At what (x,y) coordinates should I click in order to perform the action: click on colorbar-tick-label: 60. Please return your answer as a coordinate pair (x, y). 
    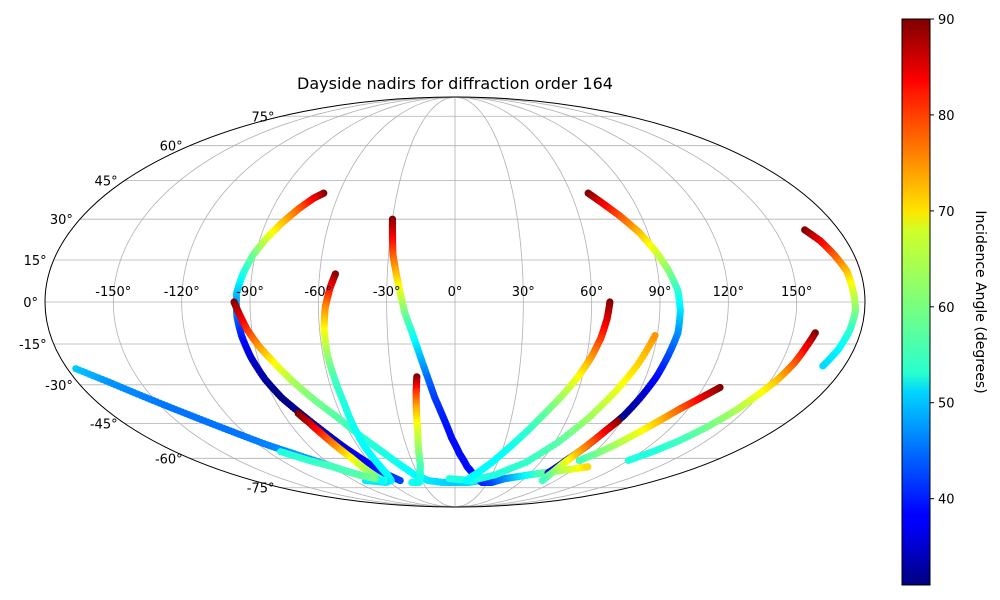
    Looking at the image, I should click on (946, 308).